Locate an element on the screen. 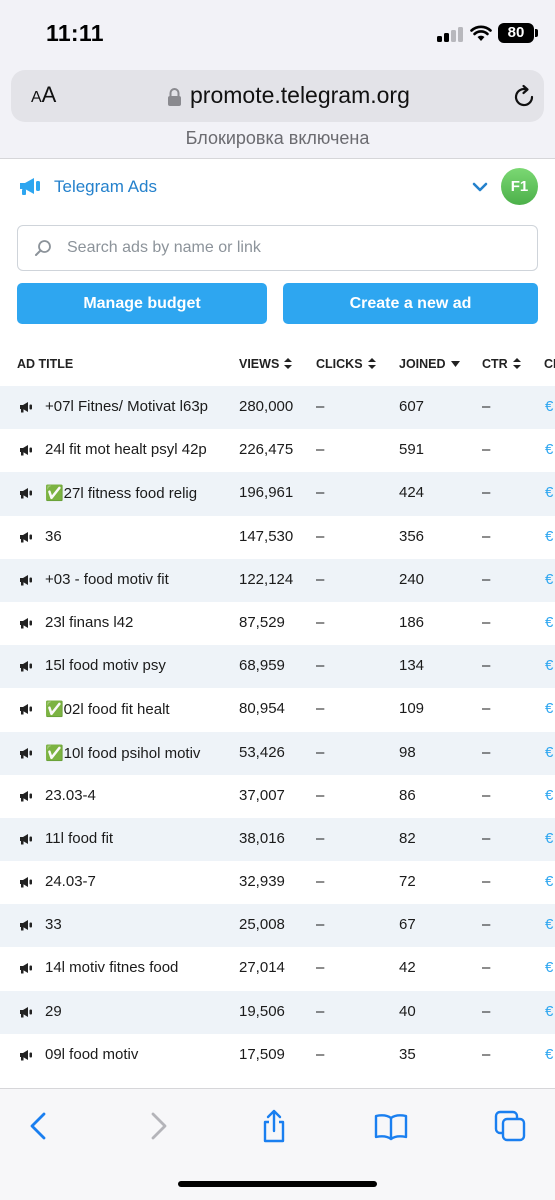 The image size is (555, 1200). brand-name: Telegram Ads is located at coordinates (105, 186).